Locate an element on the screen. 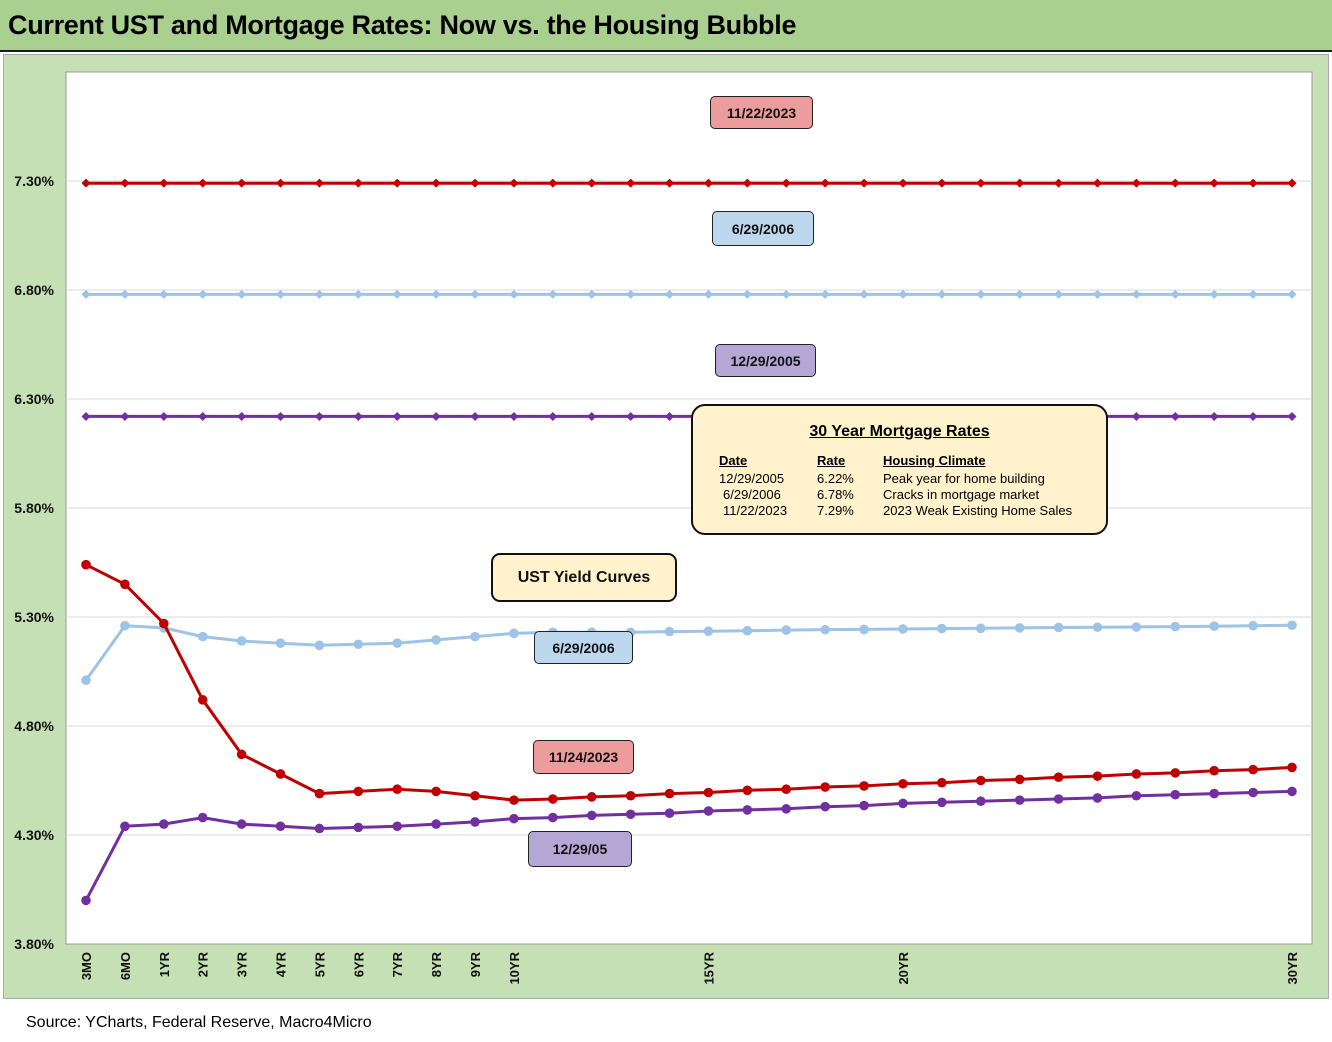 The height and width of the screenshot is (1042, 1332). mortgage-row-date: 12/29/2005 is located at coordinates (752, 478).